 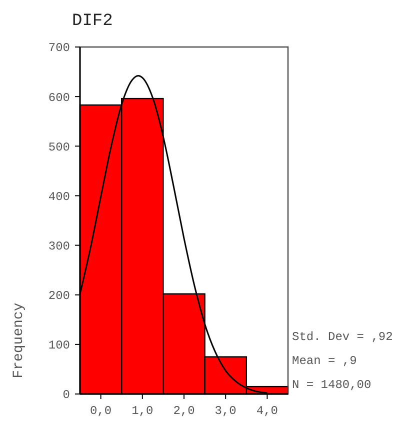 What do you see at coordinates (184, 411) in the screenshot?
I see `x-tick-label: 2,0` at bounding box center [184, 411].